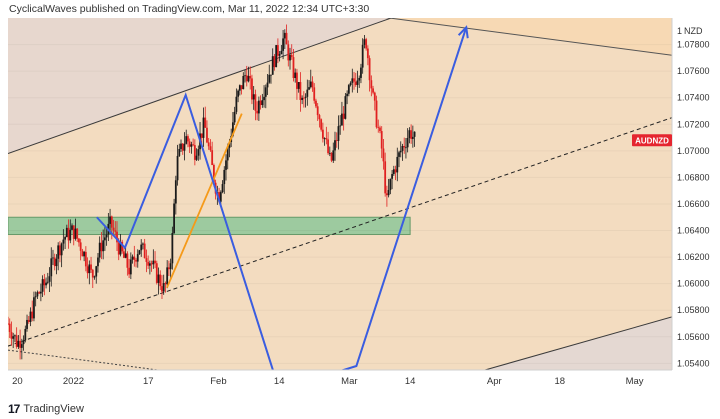 The height and width of the screenshot is (419, 720). Describe the element at coordinates (652, 140) in the screenshot. I see `symbol-price-tag` at that location.